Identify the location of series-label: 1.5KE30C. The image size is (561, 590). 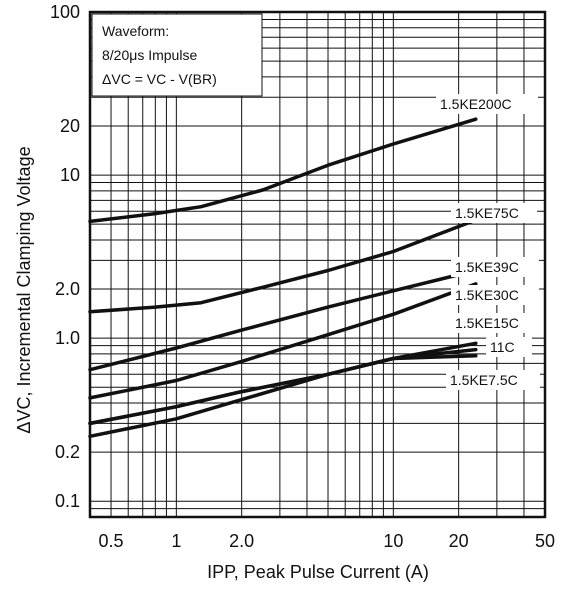
(487, 295).